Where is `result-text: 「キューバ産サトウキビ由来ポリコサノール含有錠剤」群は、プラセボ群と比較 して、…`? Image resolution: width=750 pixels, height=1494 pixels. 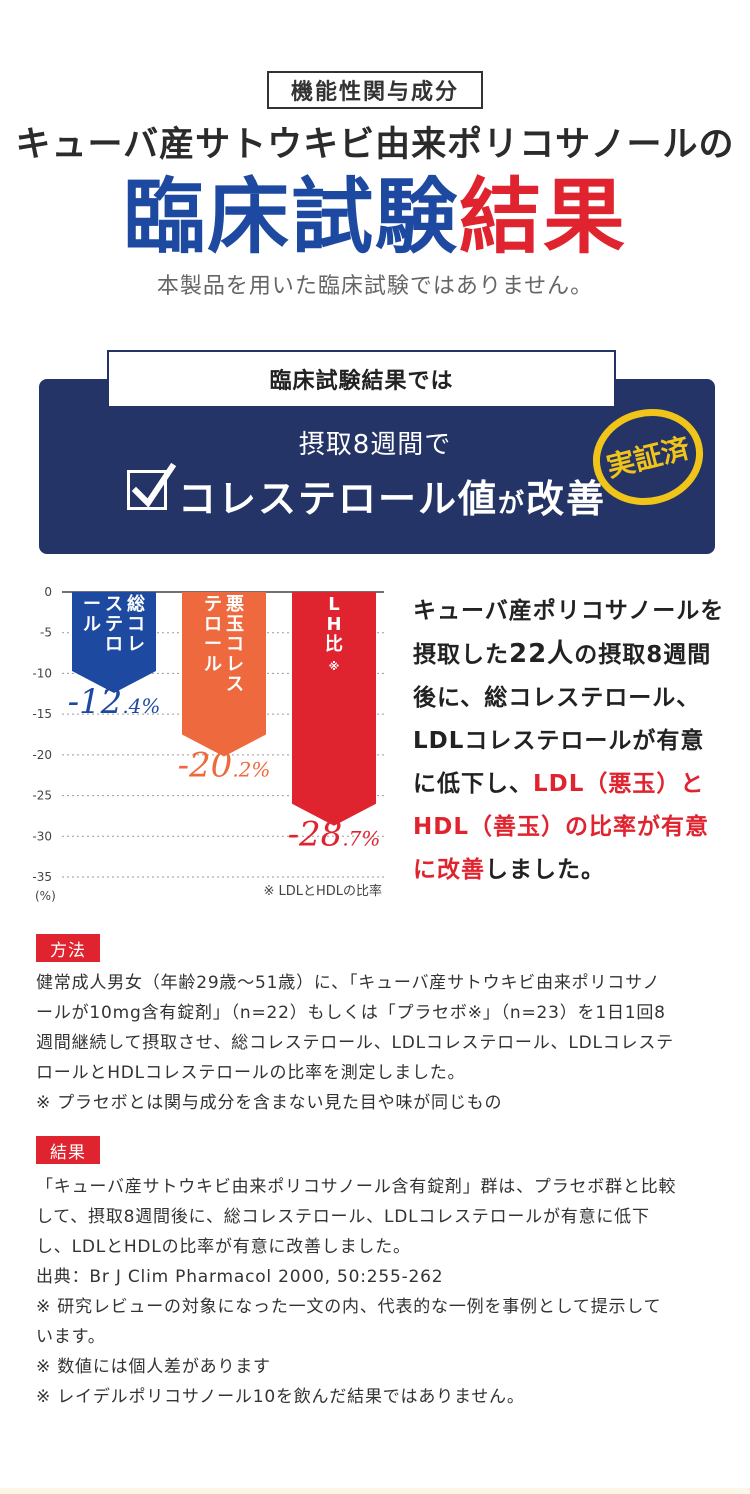
result-text: 「キューバ産サトウキビ由来ポリコサノール含有錠剤」群は、プラセボ群と比較 して、… is located at coordinates (381, 1292).